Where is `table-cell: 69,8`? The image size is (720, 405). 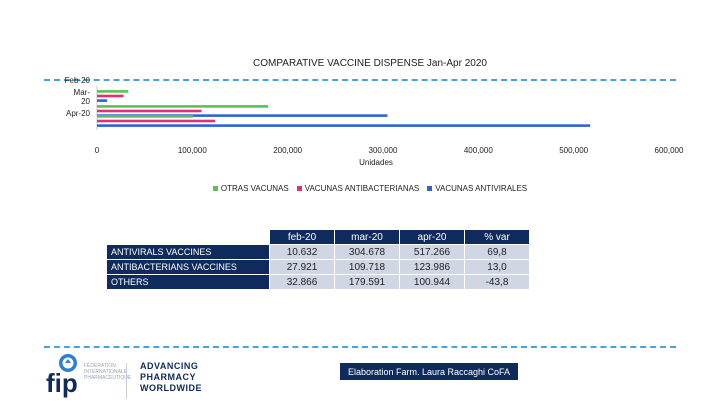
table-cell: 69,8 is located at coordinates (497, 252).